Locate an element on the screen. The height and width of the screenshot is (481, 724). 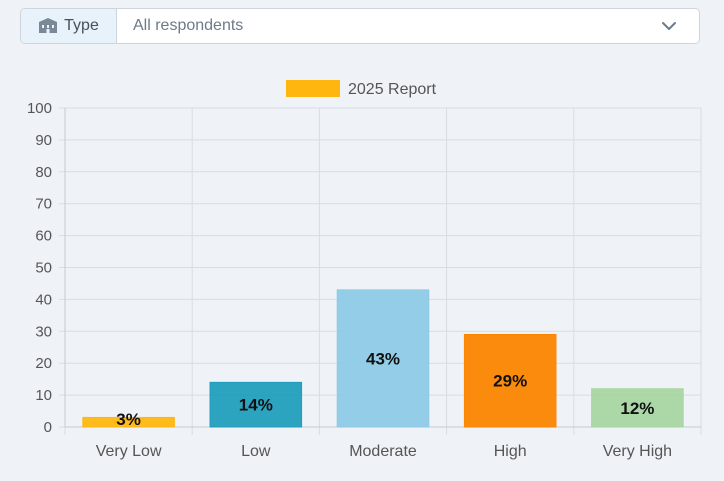
legend-label: 2025 Report is located at coordinates (392, 89).